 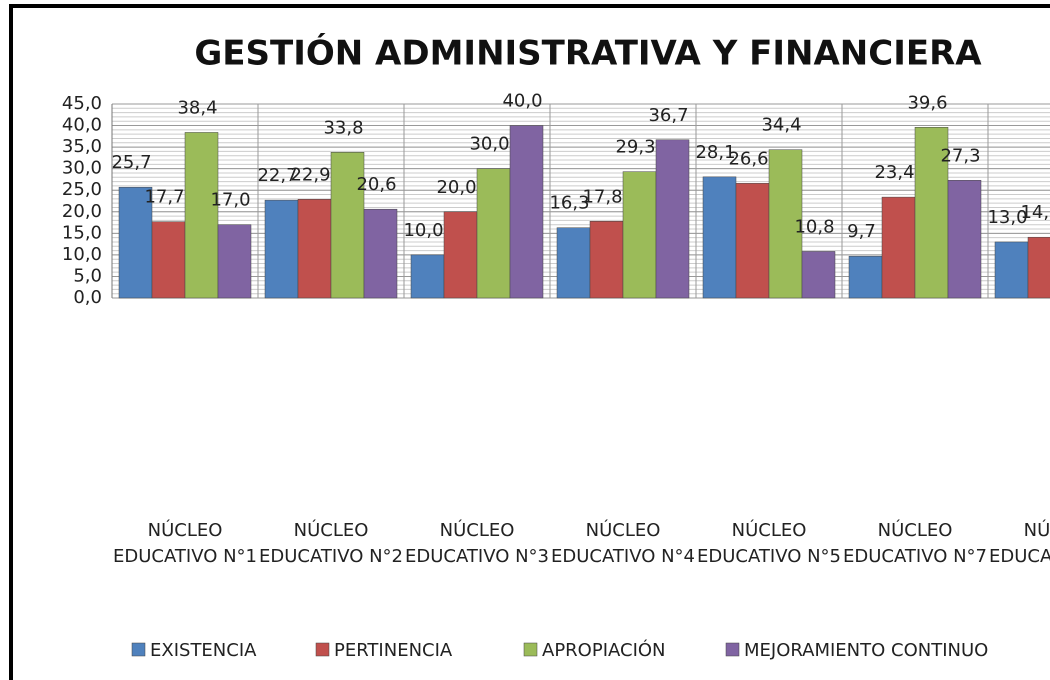 What do you see at coordinates (456, 187) in the screenshot?
I see `data-label: 20,0` at bounding box center [456, 187].